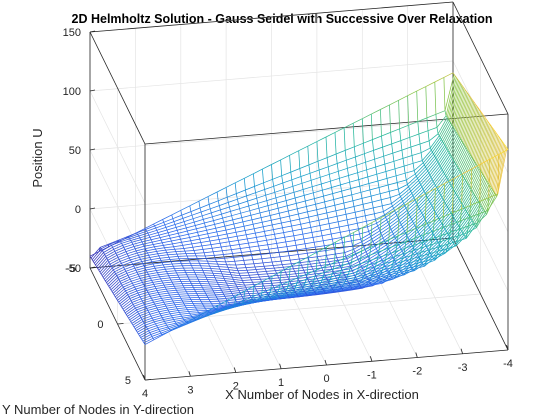 The image size is (560, 420). I want to click on x-tick-mark, so click(507, 347).